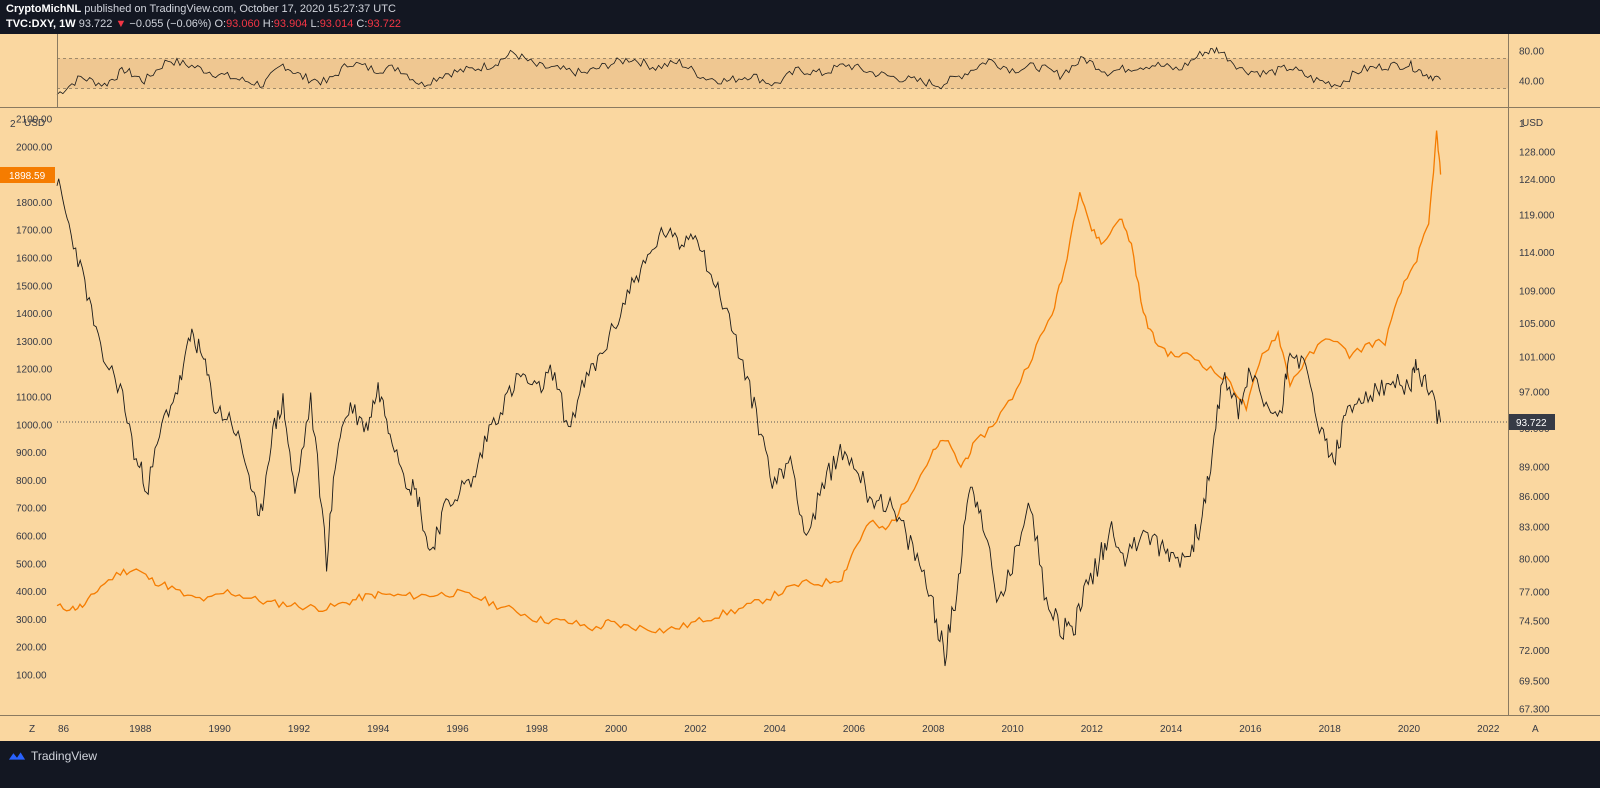 The height and width of the screenshot is (788, 1600). What do you see at coordinates (1534, 621) in the screenshot?
I see `right-axis-tick-label: 74.500` at bounding box center [1534, 621].